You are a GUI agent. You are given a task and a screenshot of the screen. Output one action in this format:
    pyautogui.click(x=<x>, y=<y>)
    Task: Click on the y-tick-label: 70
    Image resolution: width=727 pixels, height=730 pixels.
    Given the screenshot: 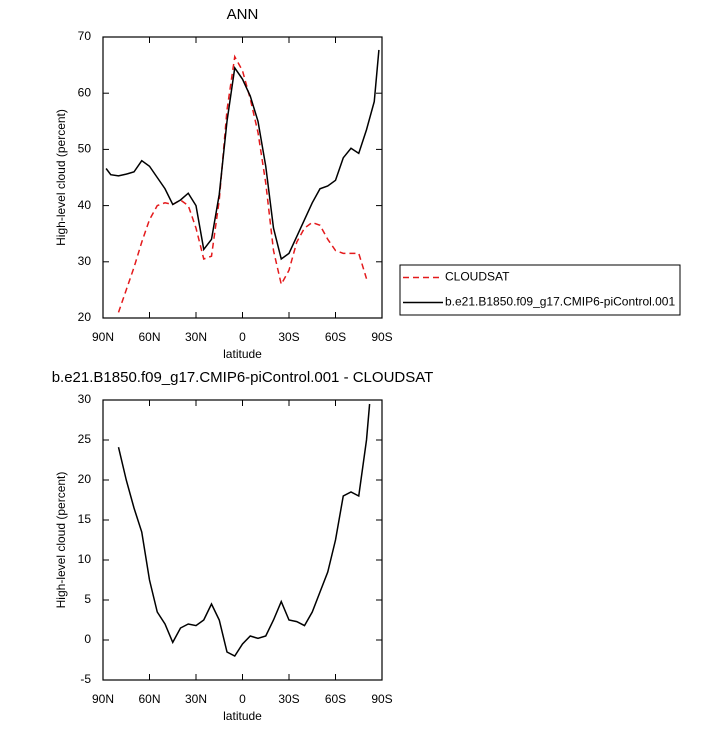 What is the action you would take?
    pyautogui.click(x=85, y=36)
    